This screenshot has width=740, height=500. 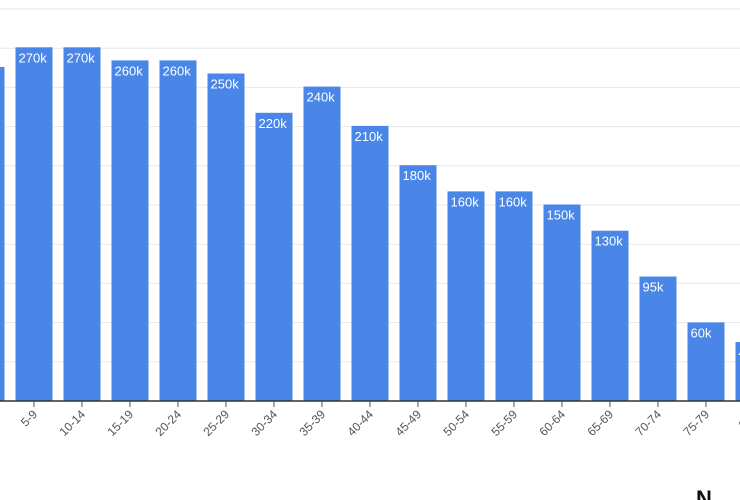 I want to click on data-label-45-49: 180k, so click(x=417, y=175).